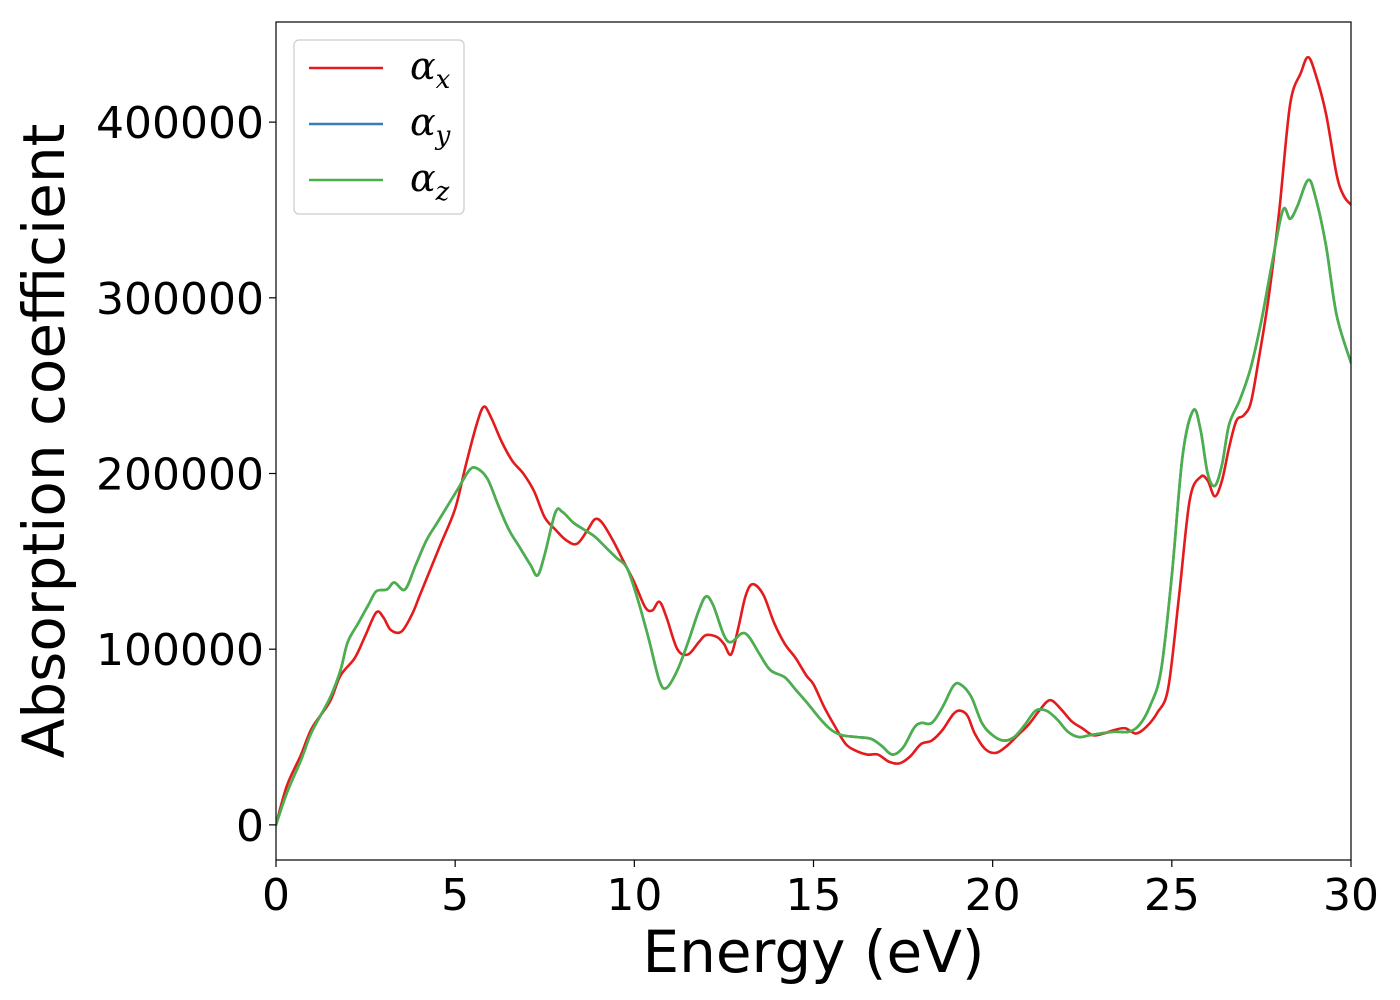 Image resolution: width=1400 pixels, height=1000 pixels. I want to click on legend-box, so click(379, 127).